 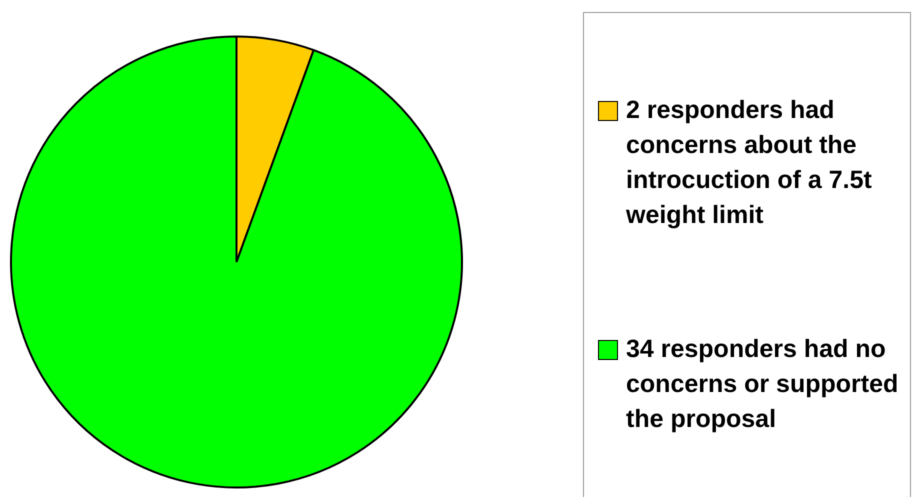 What do you see at coordinates (749, 162) in the screenshot?
I see `legend-label: 2 responders had concerns about the introcuction of a 7.5t weight limit` at bounding box center [749, 162].